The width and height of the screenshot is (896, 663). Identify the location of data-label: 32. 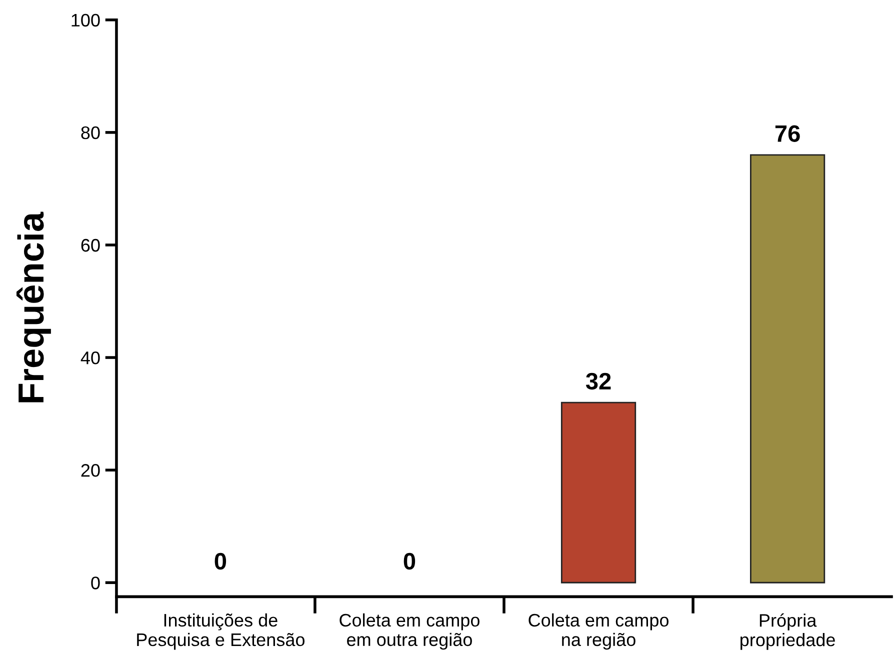
(598, 381).